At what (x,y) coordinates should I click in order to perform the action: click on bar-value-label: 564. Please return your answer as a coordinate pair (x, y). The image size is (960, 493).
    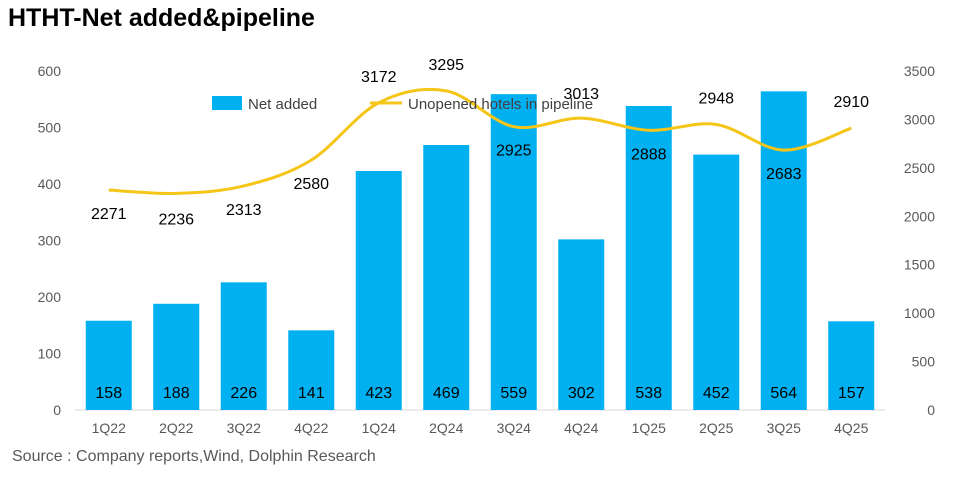
    Looking at the image, I should click on (783, 393).